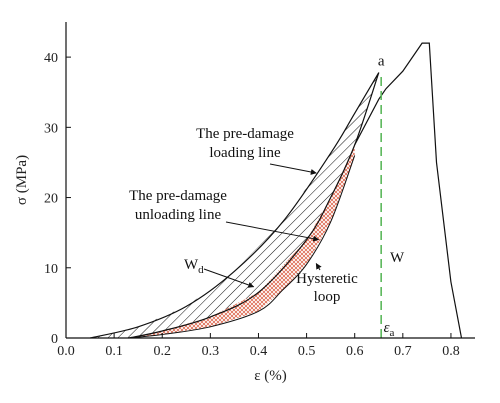 Image resolution: width=500 pixels, height=403 pixels. Describe the element at coordinates (51, 269) in the screenshot. I see `y-tick-label: 10` at that location.